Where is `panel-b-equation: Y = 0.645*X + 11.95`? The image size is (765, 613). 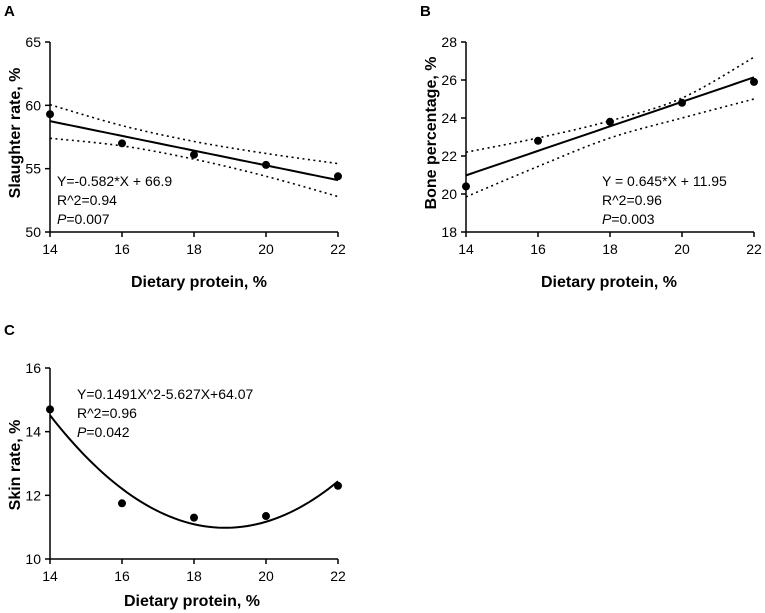 panel-b-equation: Y = 0.645*X + 11.95 is located at coordinates (664, 181).